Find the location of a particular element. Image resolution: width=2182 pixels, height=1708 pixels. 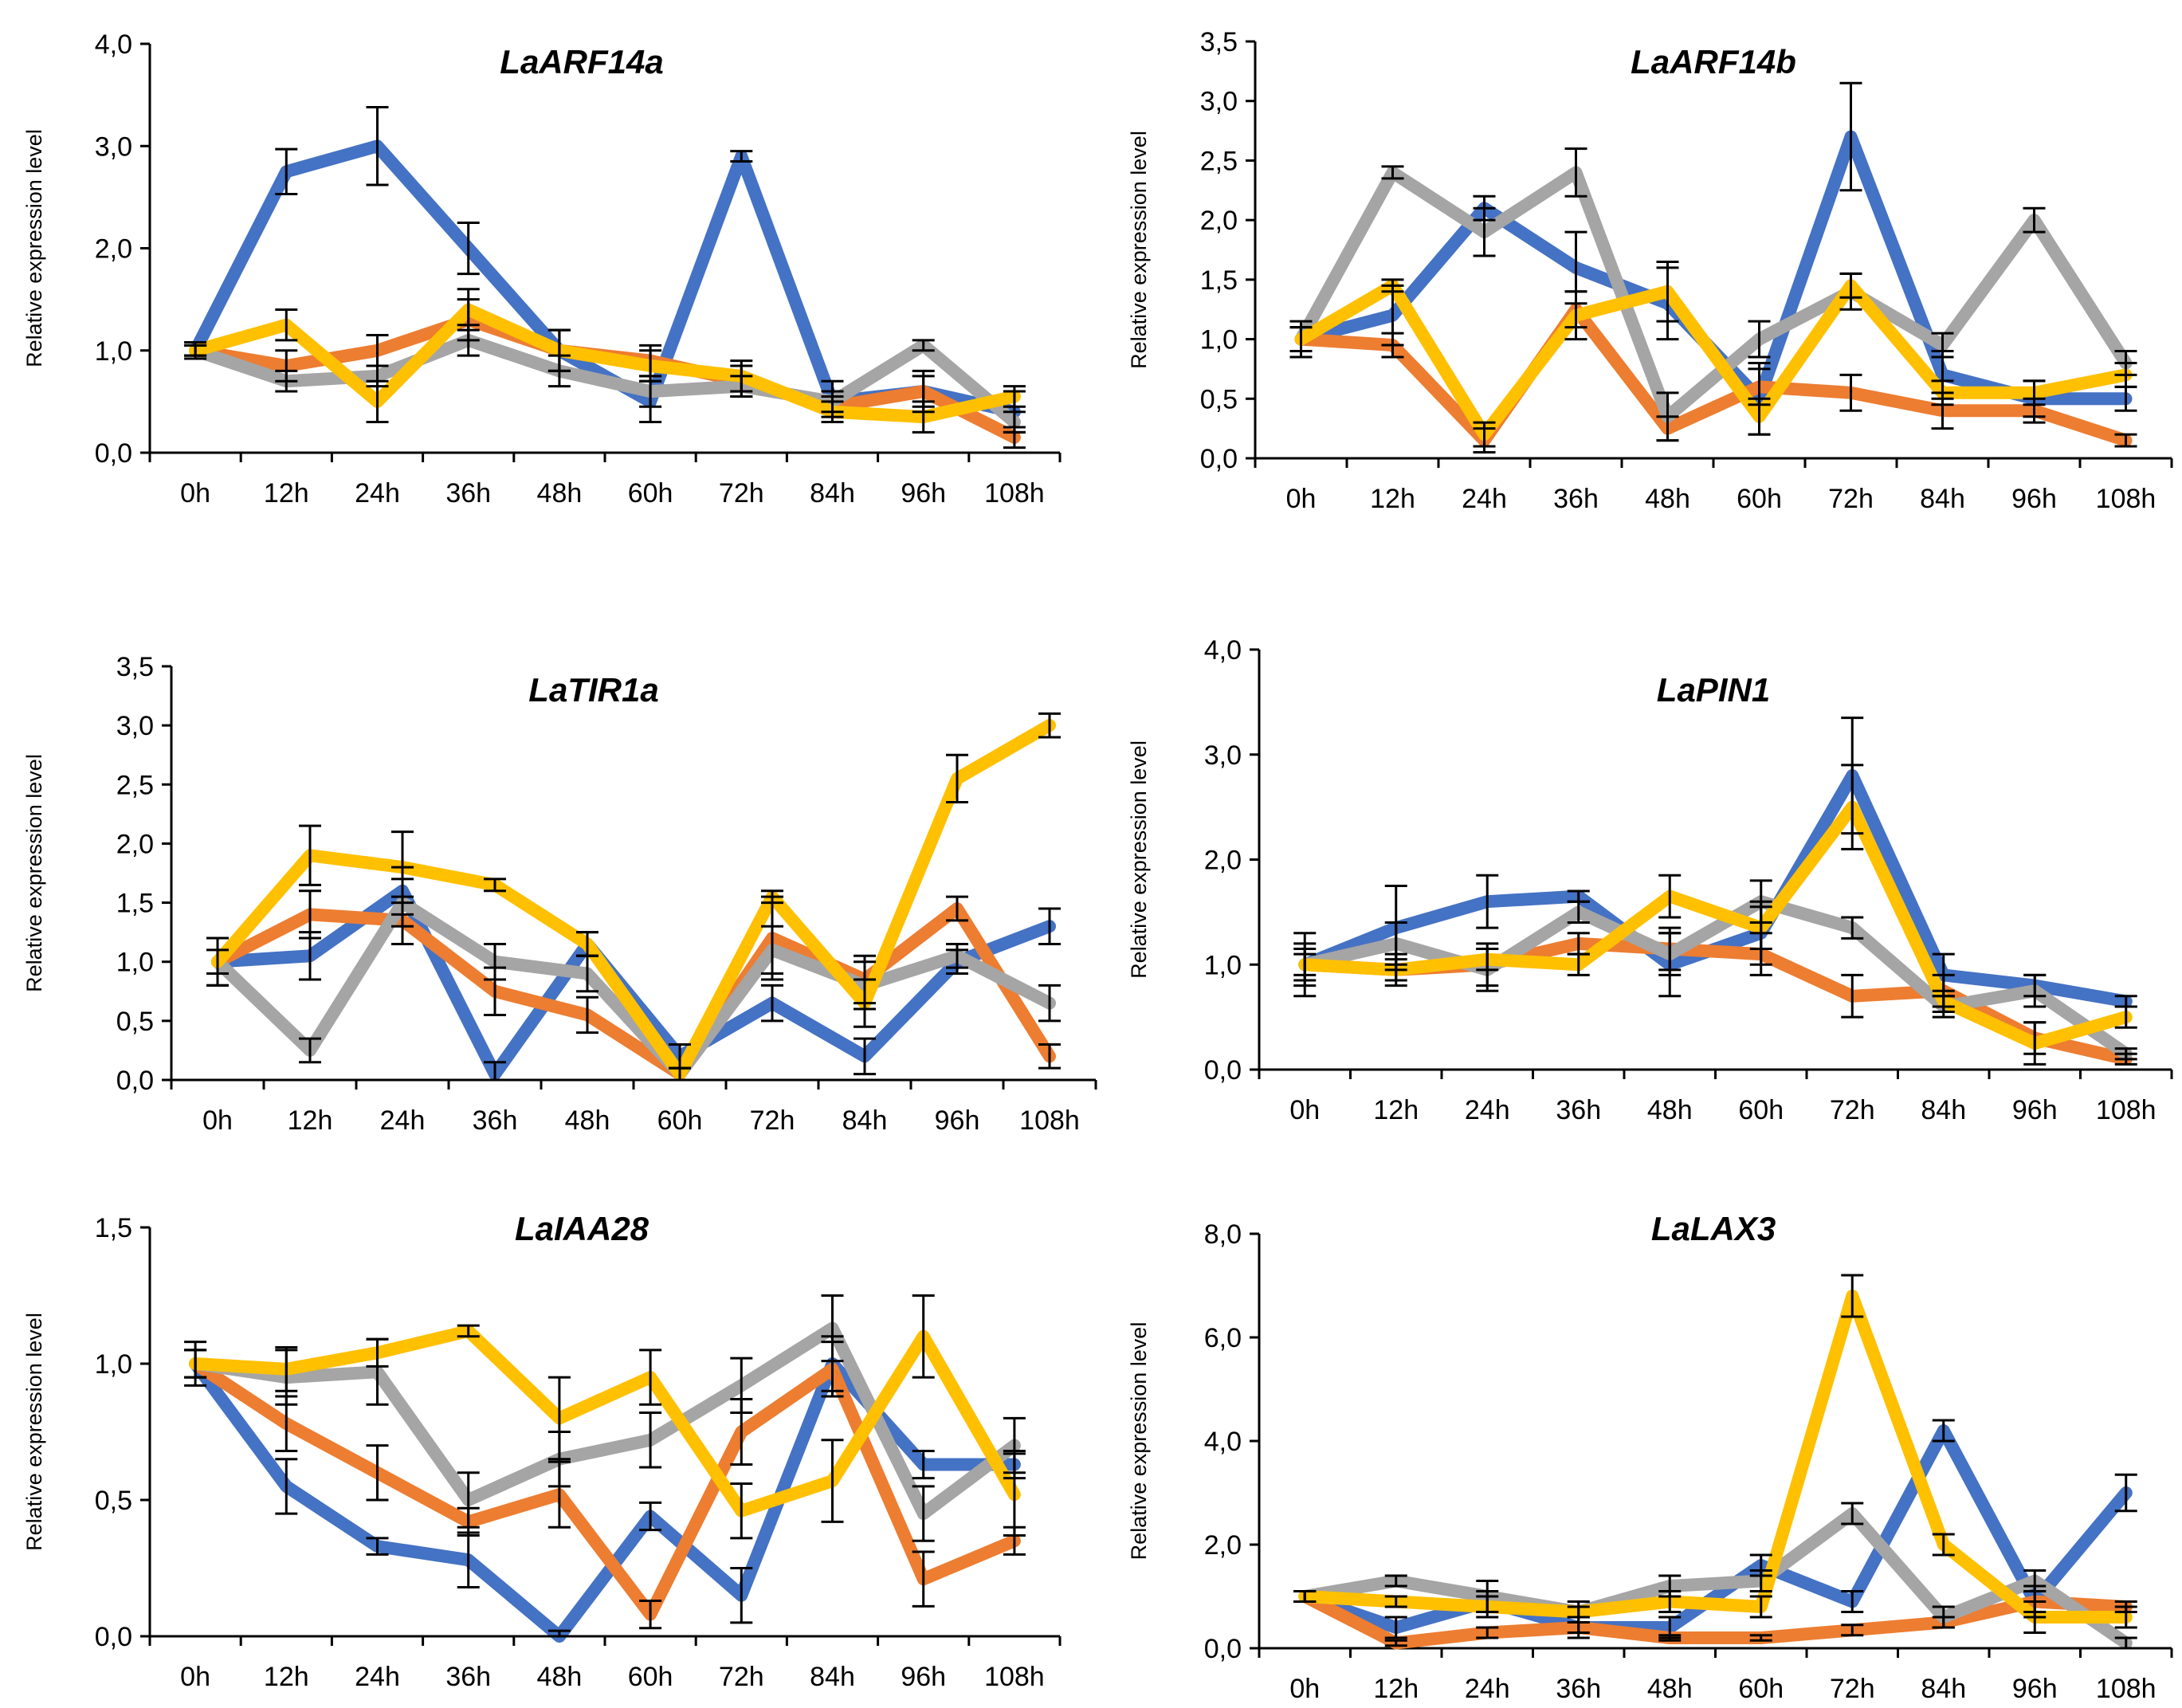

y-tick-label: 6,0 is located at coordinates (1223, 1338).